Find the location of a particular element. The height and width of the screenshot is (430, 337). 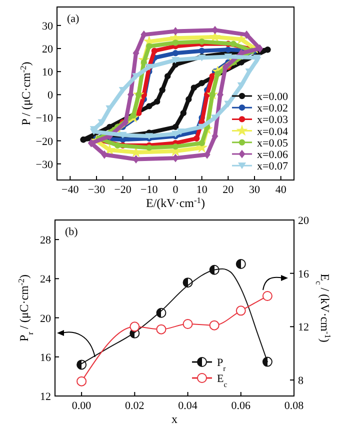

legend-label: x=0.00 is located at coordinates (272, 97).